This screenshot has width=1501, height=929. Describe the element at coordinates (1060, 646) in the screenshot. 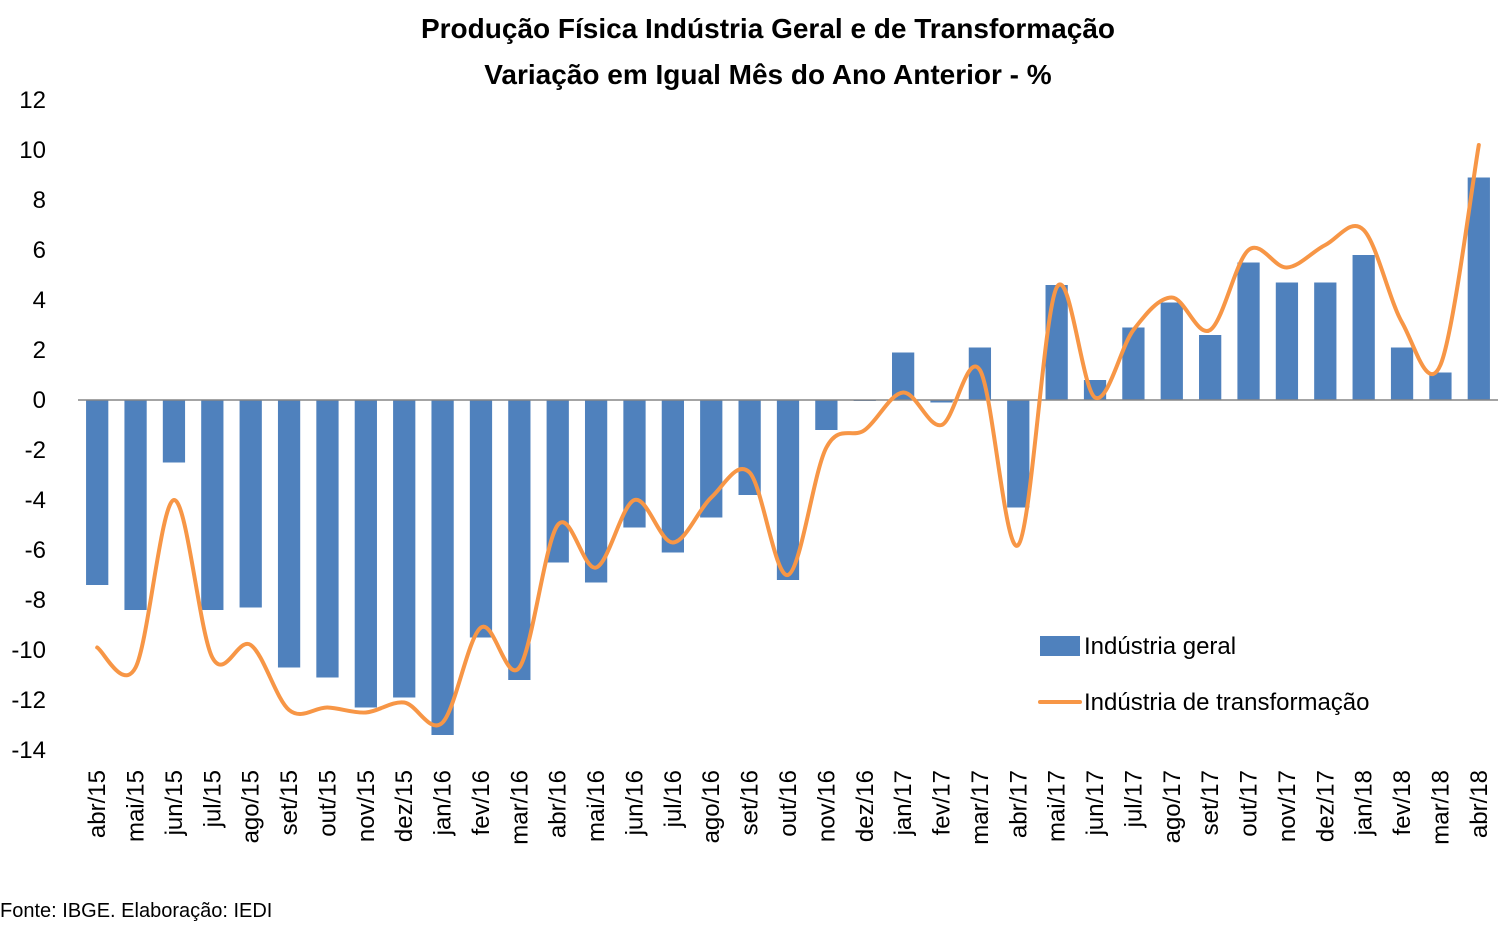

I see `legend-swatch-industria-geral` at that location.